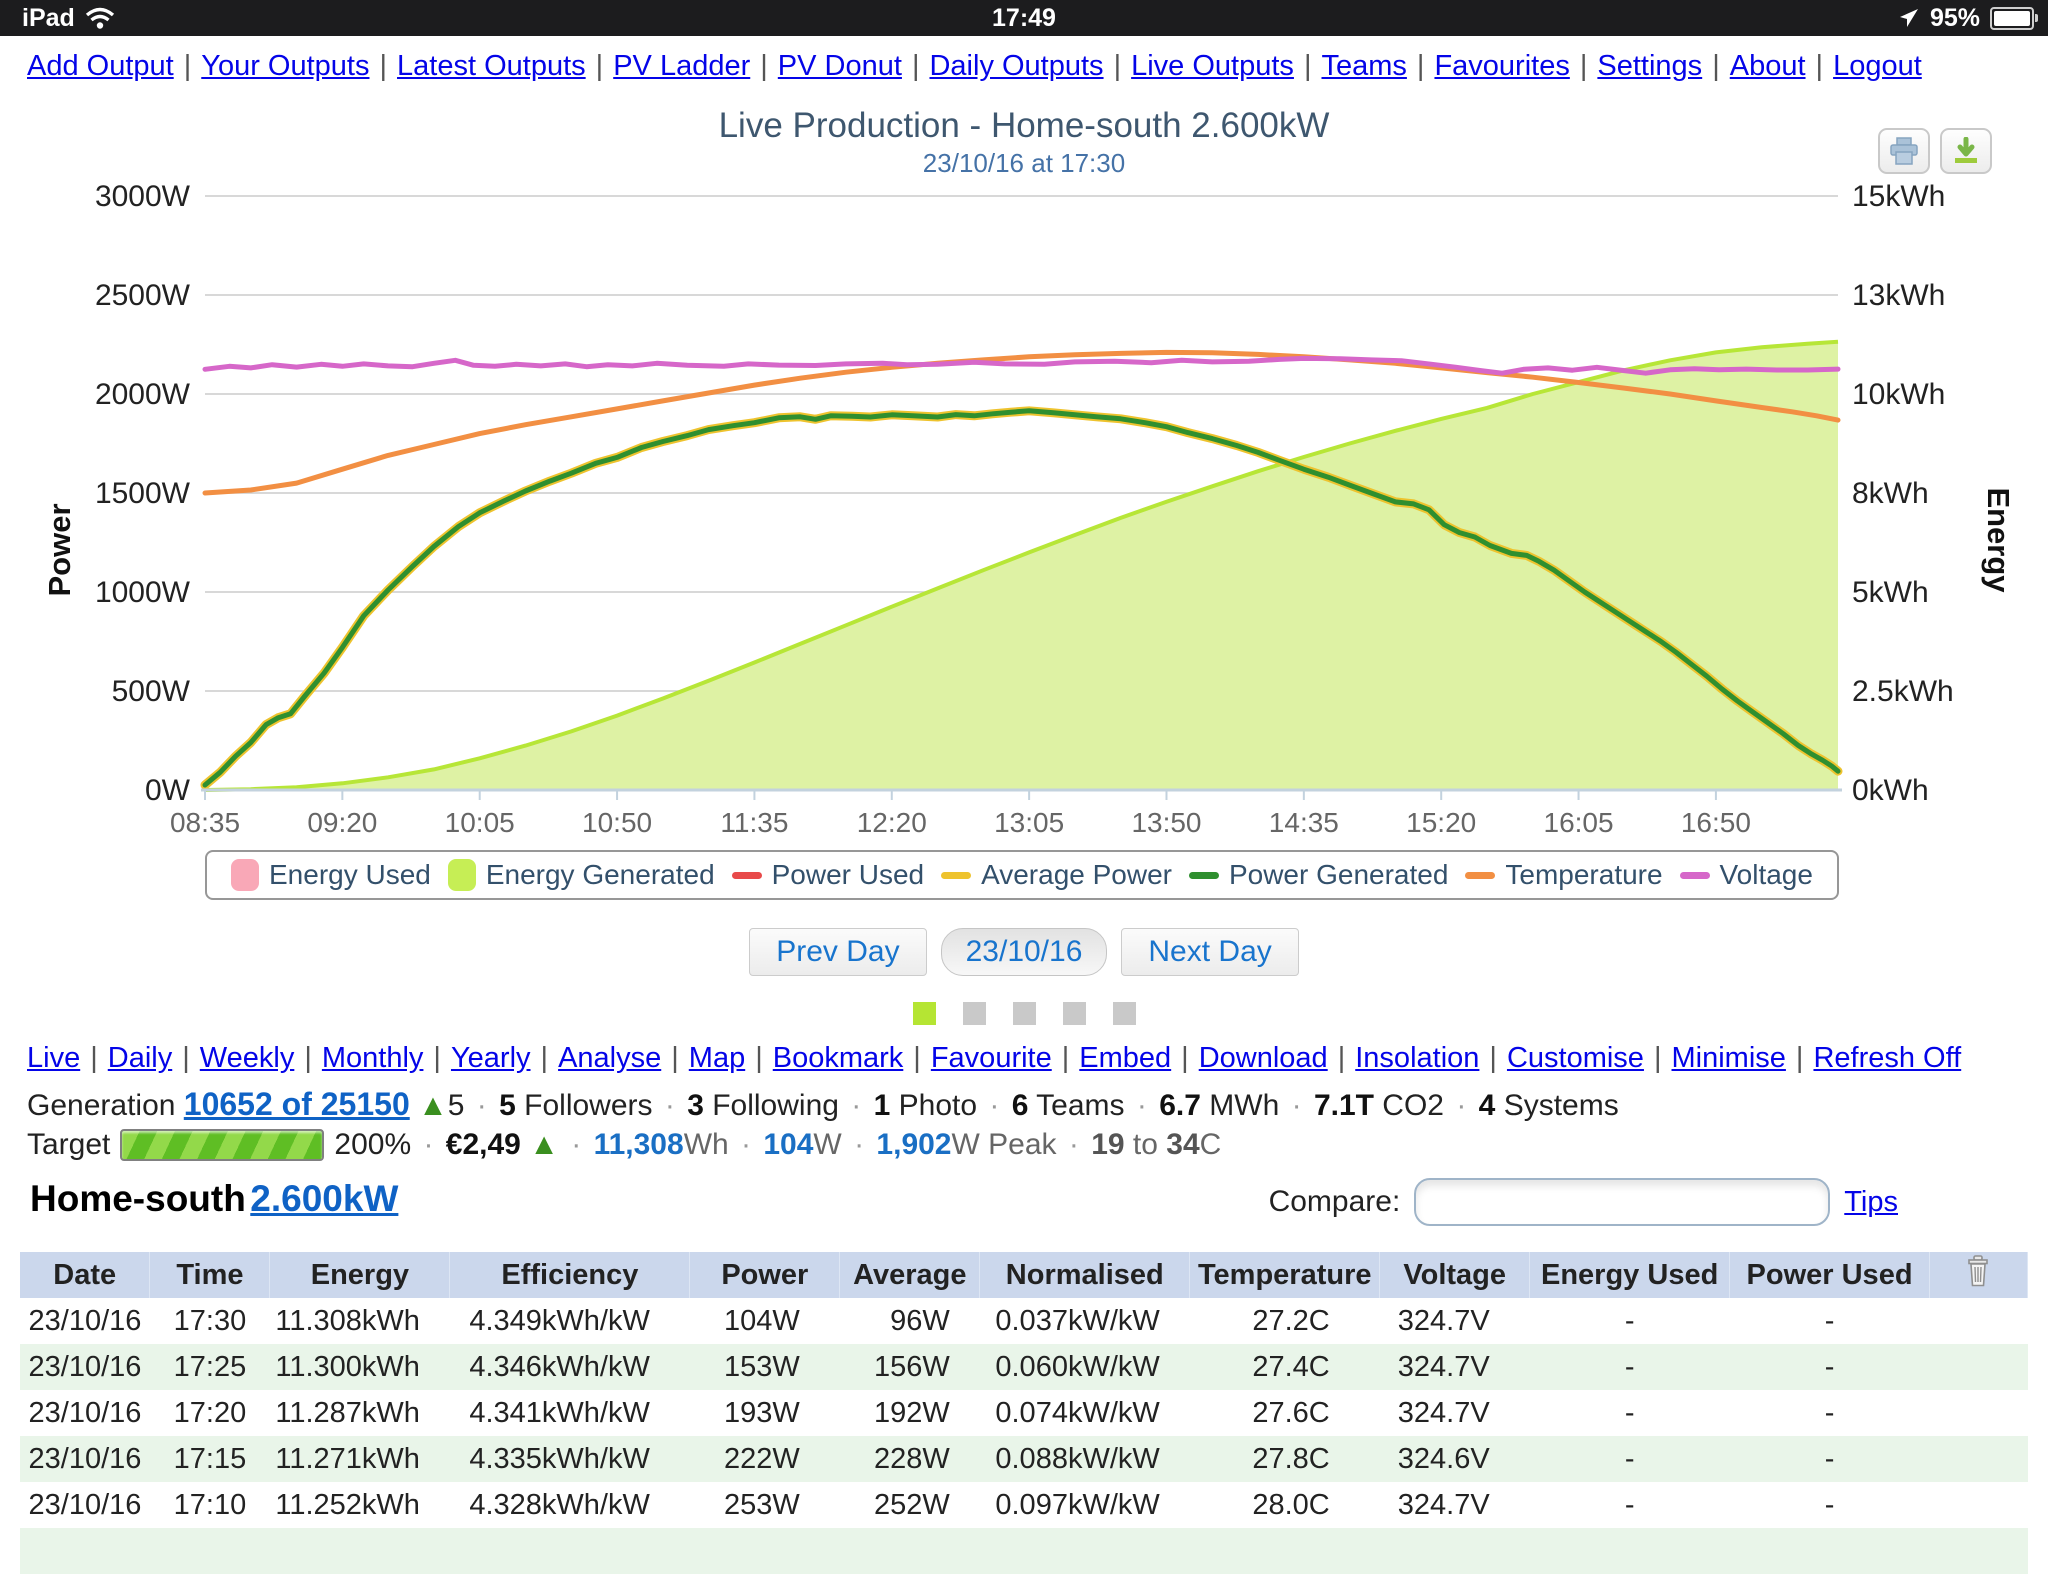 This screenshot has height=1574, width=2048. I want to click on cell-date: 23/10/16, so click(85, 1367).